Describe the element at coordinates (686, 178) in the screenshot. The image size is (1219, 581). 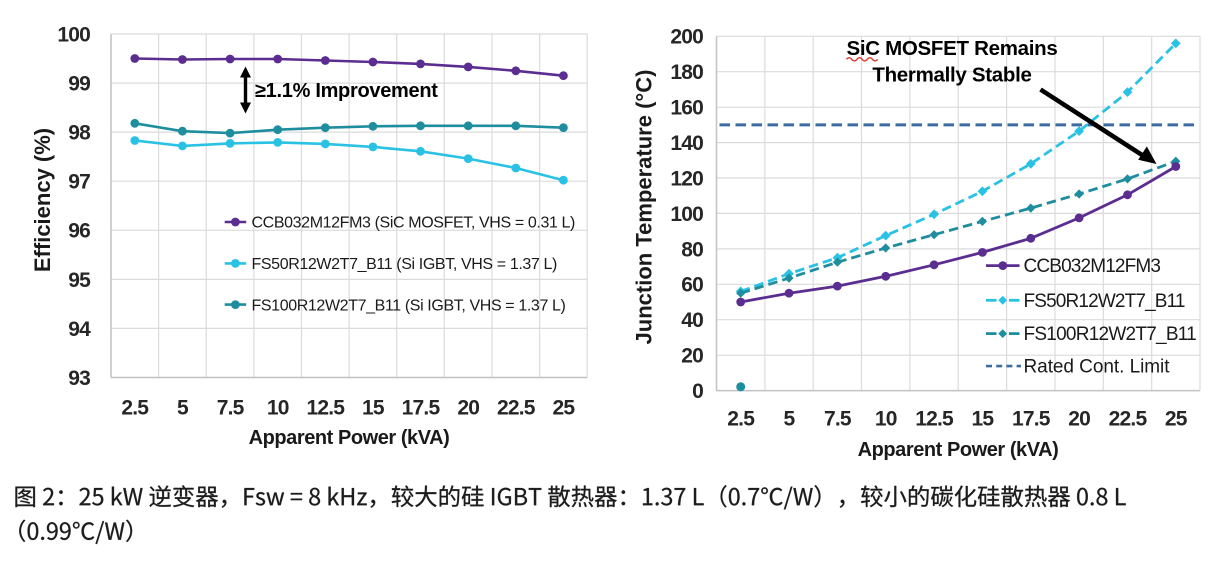
I see `svg-text: 120` at that location.